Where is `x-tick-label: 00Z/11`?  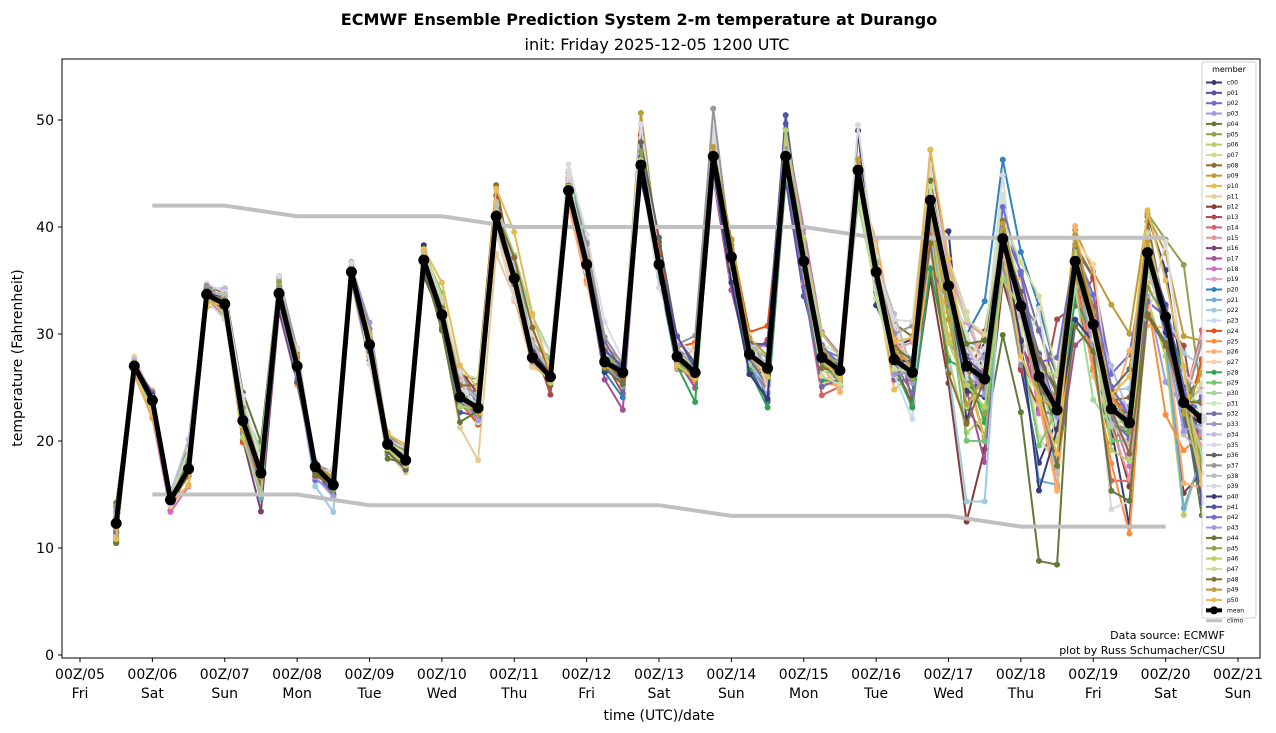
x-tick-label: 00Z/11 is located at coordinates (514, 675).